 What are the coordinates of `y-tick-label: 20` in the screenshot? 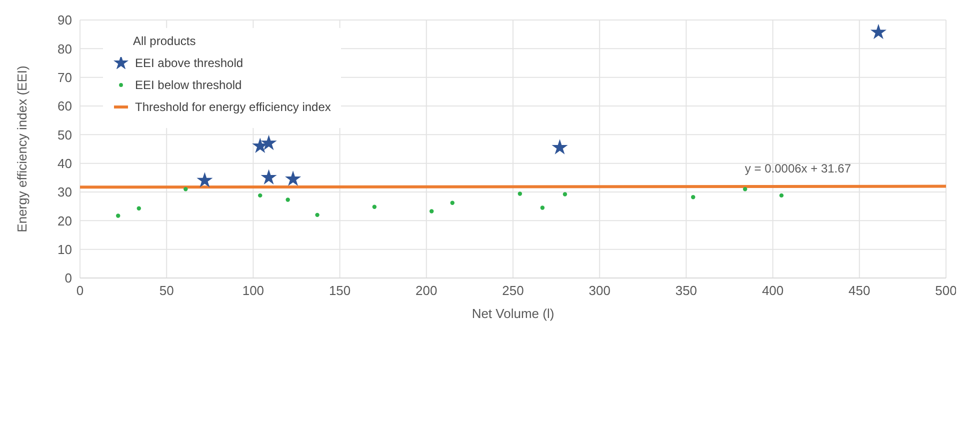 It's located at (65, 220).